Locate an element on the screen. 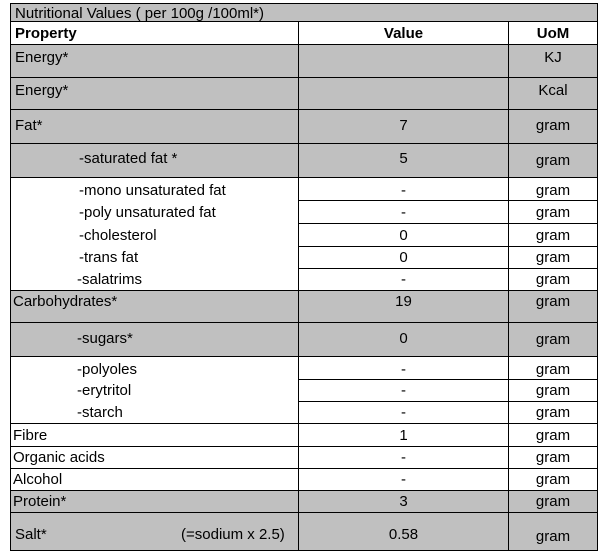  row-property: -polyoles is located at coordinates (107, 369).